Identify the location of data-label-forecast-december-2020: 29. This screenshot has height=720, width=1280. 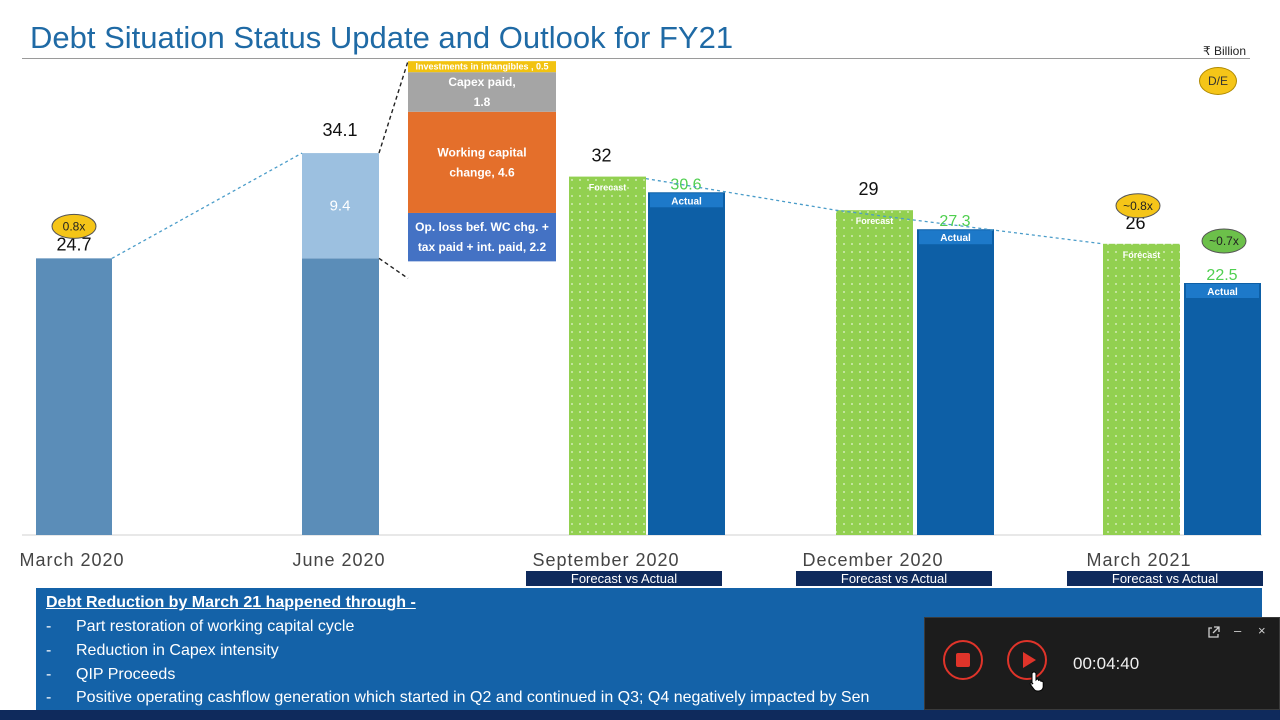
(868, 189).